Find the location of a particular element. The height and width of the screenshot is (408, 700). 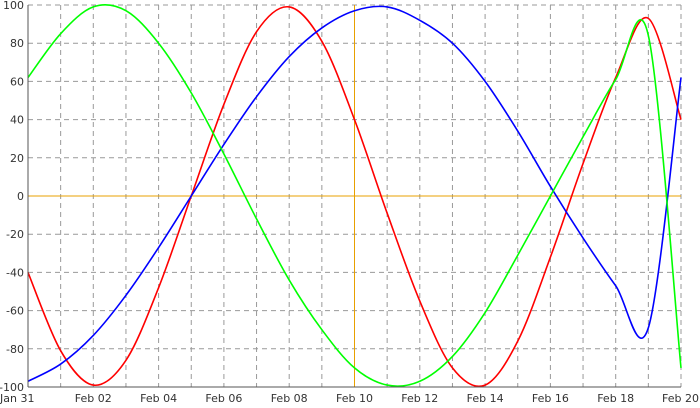

y-tick-label: 0 is located at coordinates (20, 196).